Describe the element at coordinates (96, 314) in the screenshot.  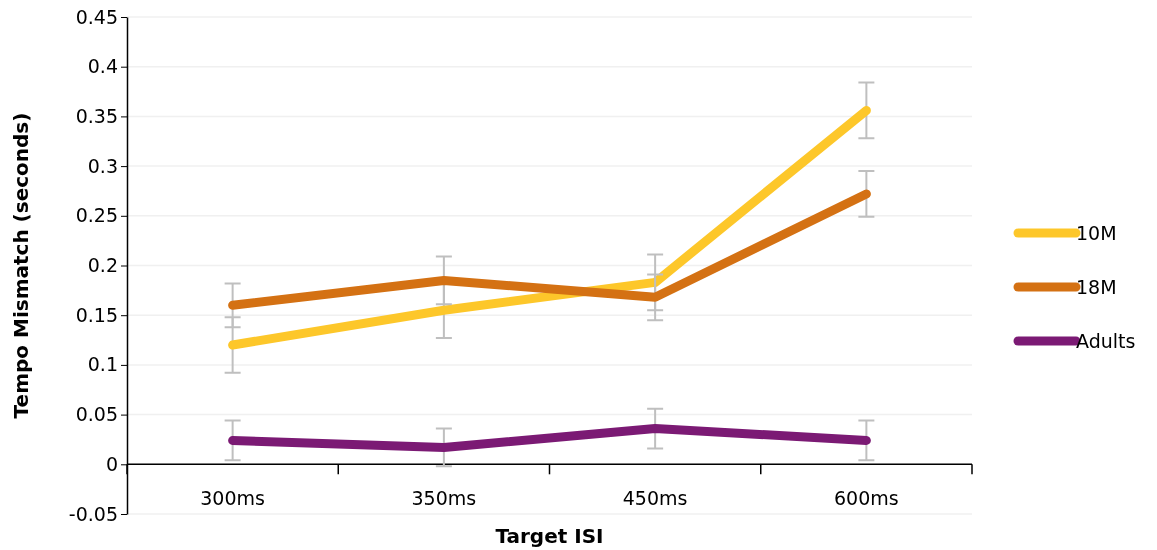
I see `y-tick-label: 0.15` at that location.